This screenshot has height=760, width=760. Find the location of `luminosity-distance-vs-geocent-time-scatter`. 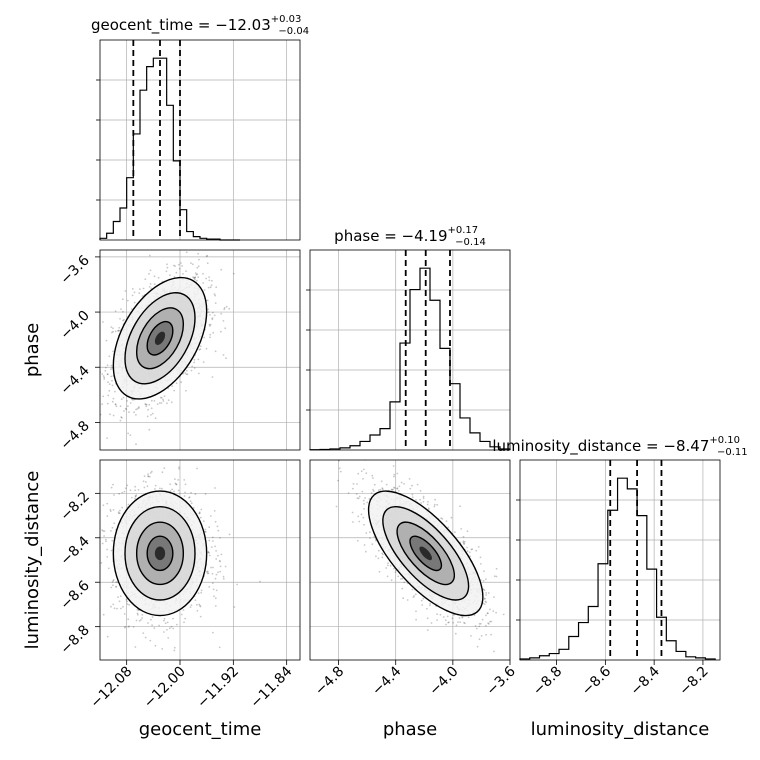

luminosity-distance-vs-geocent-time-scatter is located at coordinates (196, 560).